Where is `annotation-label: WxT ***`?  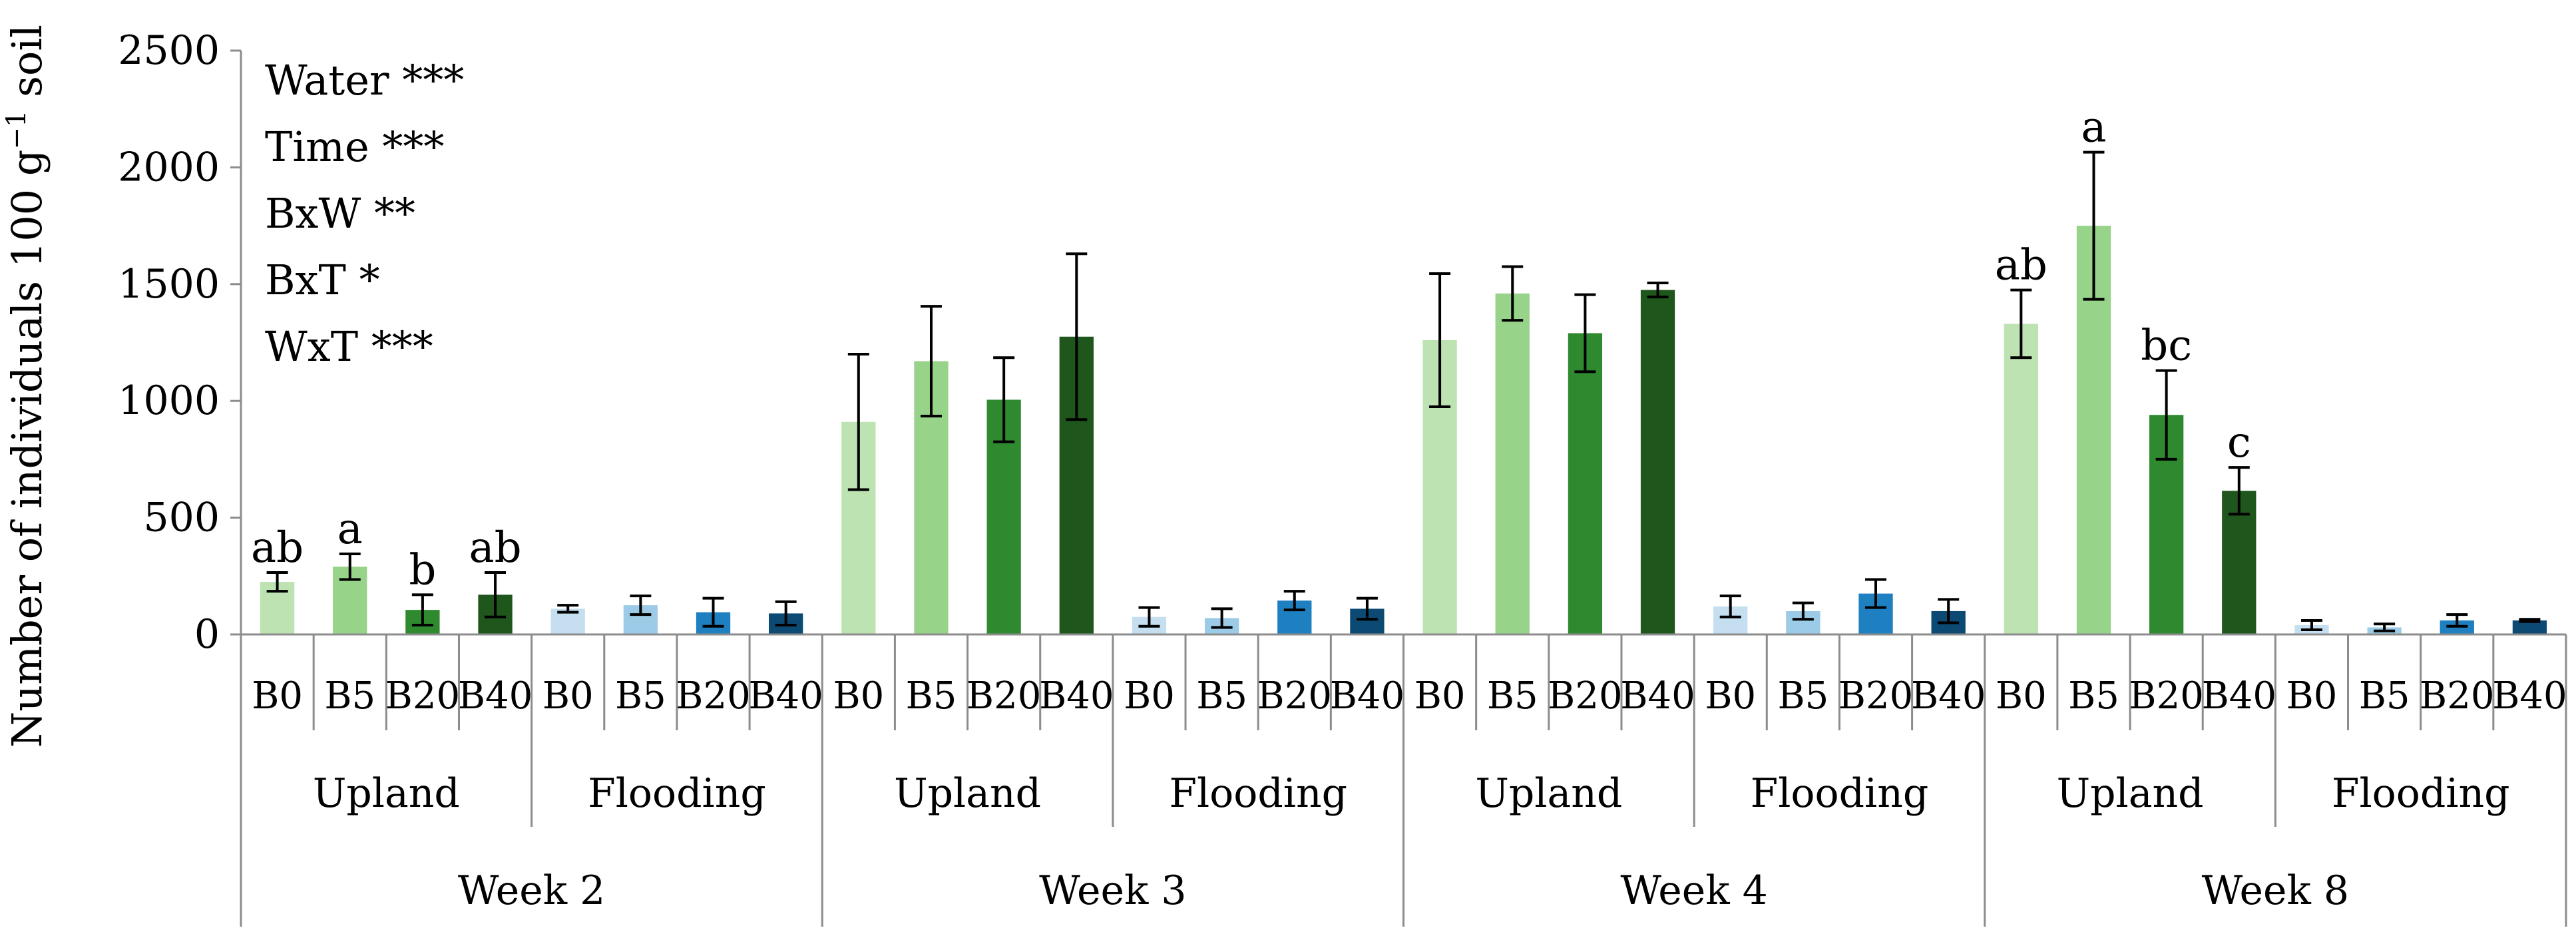 annotation-label: WxT *** is located at coordinates (349, 346).